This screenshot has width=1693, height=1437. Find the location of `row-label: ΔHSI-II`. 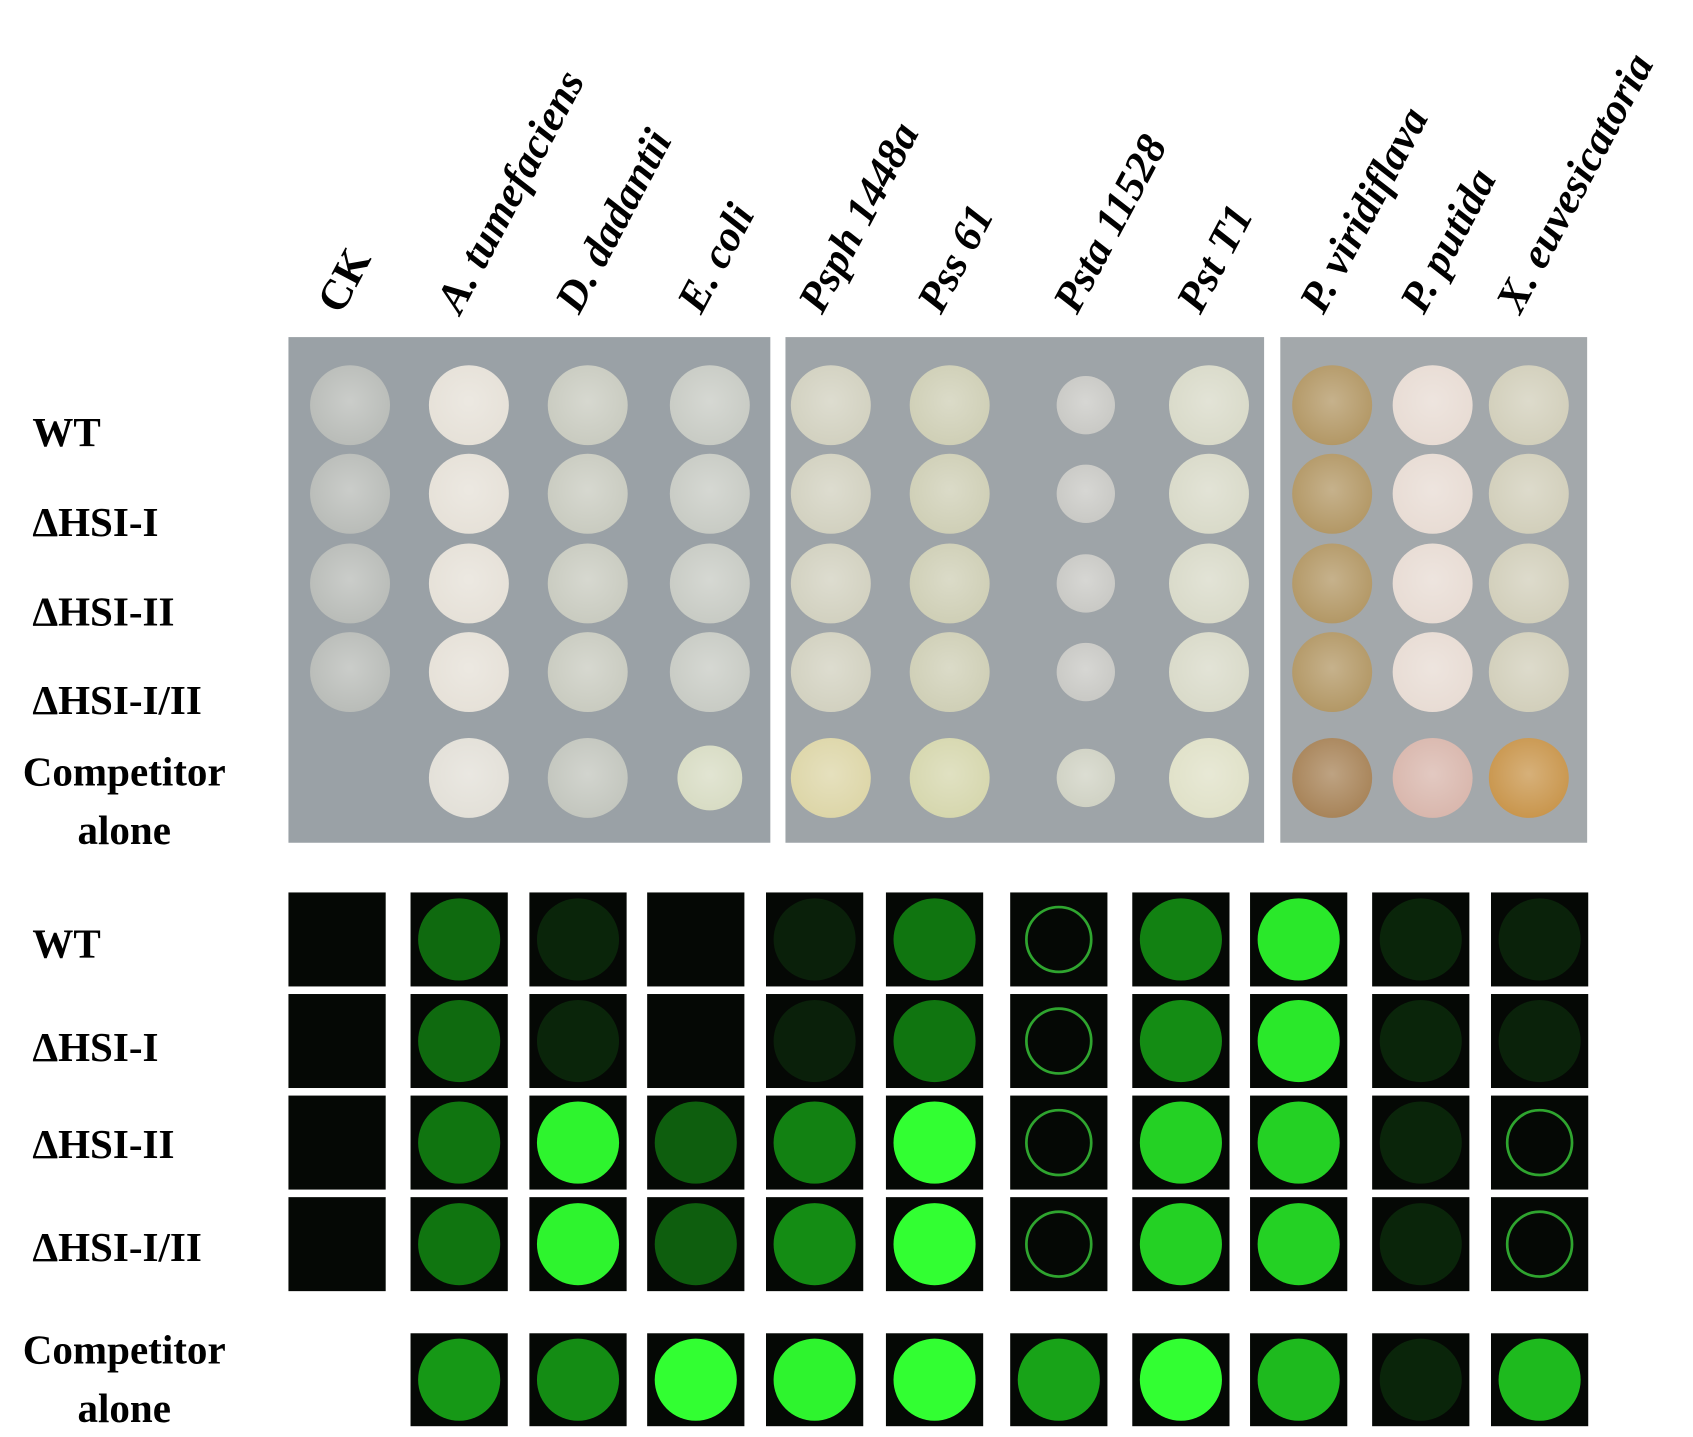

row-label: ΔHSI-II is located at coordinates (103, 612).